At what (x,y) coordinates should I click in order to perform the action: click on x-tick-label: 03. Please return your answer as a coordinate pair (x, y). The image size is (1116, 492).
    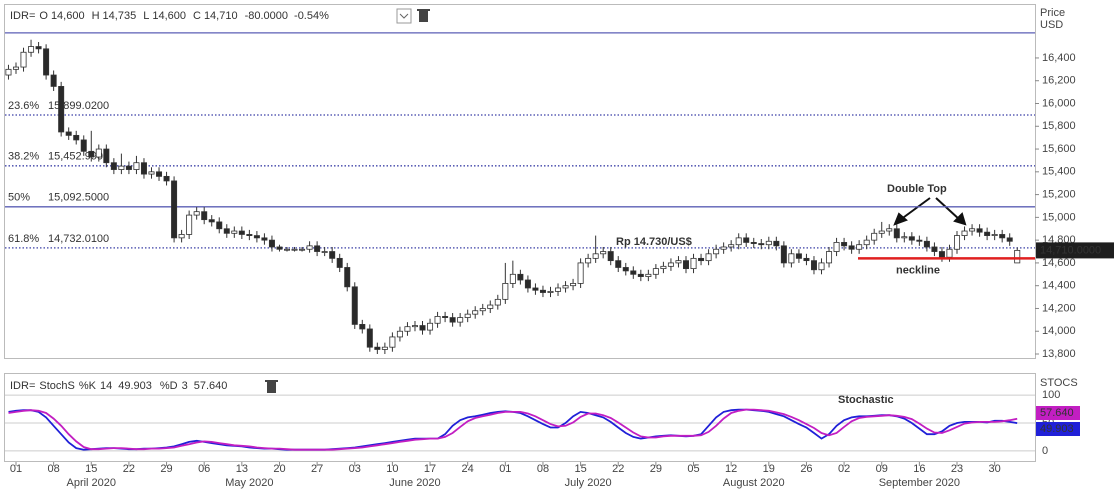
    Looking at the image, I should click on (355, 469).